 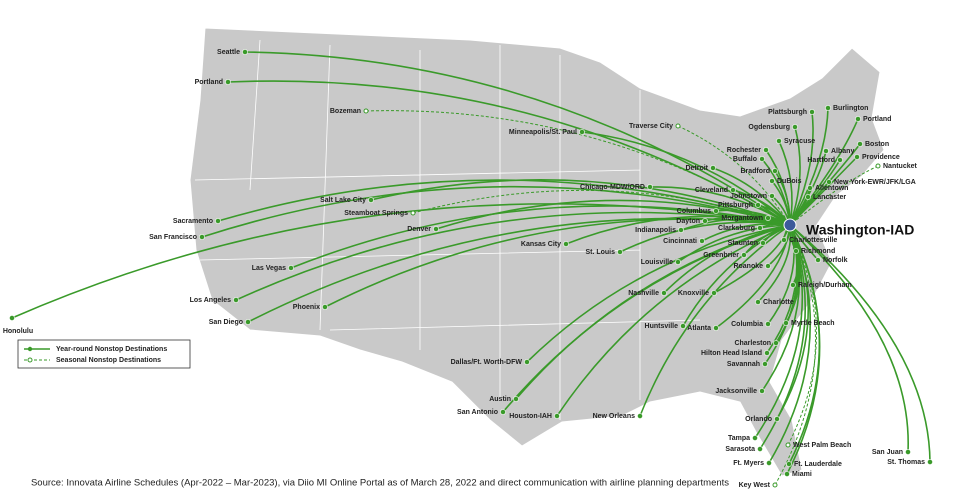 What do you see at coordinates (818, 464) in the screenshot?
I see `destination-label: Ft. Lauderdale` at bounding box center [818, 464].